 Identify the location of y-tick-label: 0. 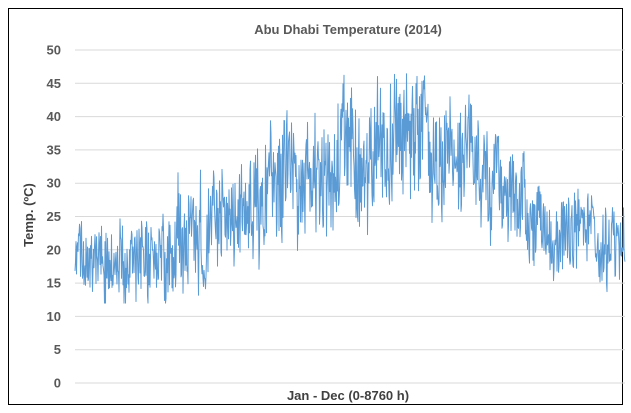
(57, 383).